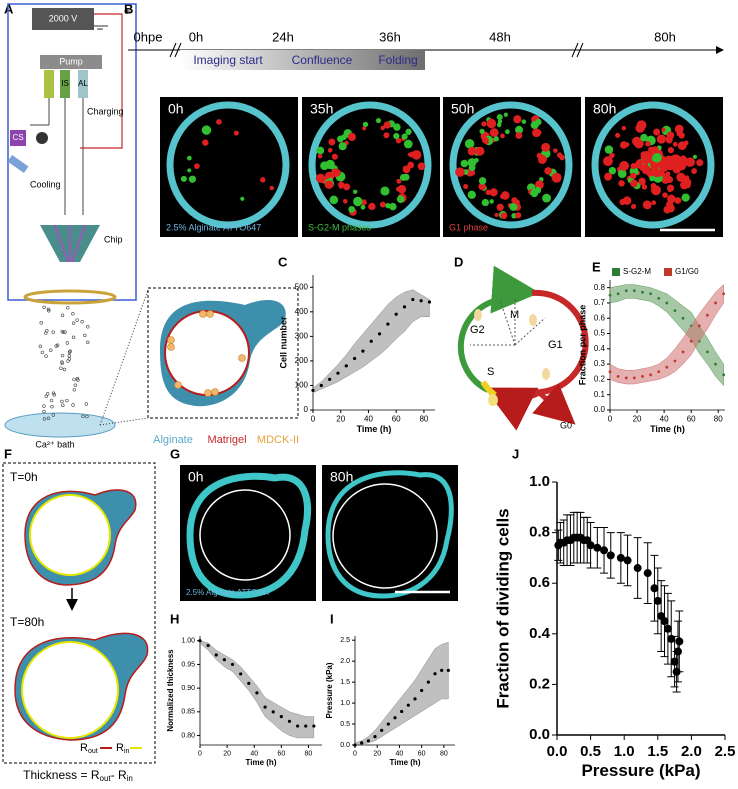 The height and width of the screenshot is (789, 738). Describe the element at coordinates (99, 29) in the screenshot. I see `minus: −` at that location.